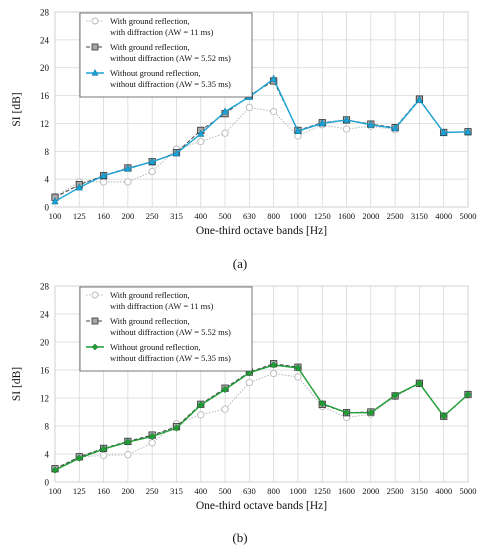 The height and width of the screenshot is (550, 482). What do you see at coordinates (17, 109) in the screenshot?
I see `y-axis-label: SI [dB]` at bounding box center [17, 109].